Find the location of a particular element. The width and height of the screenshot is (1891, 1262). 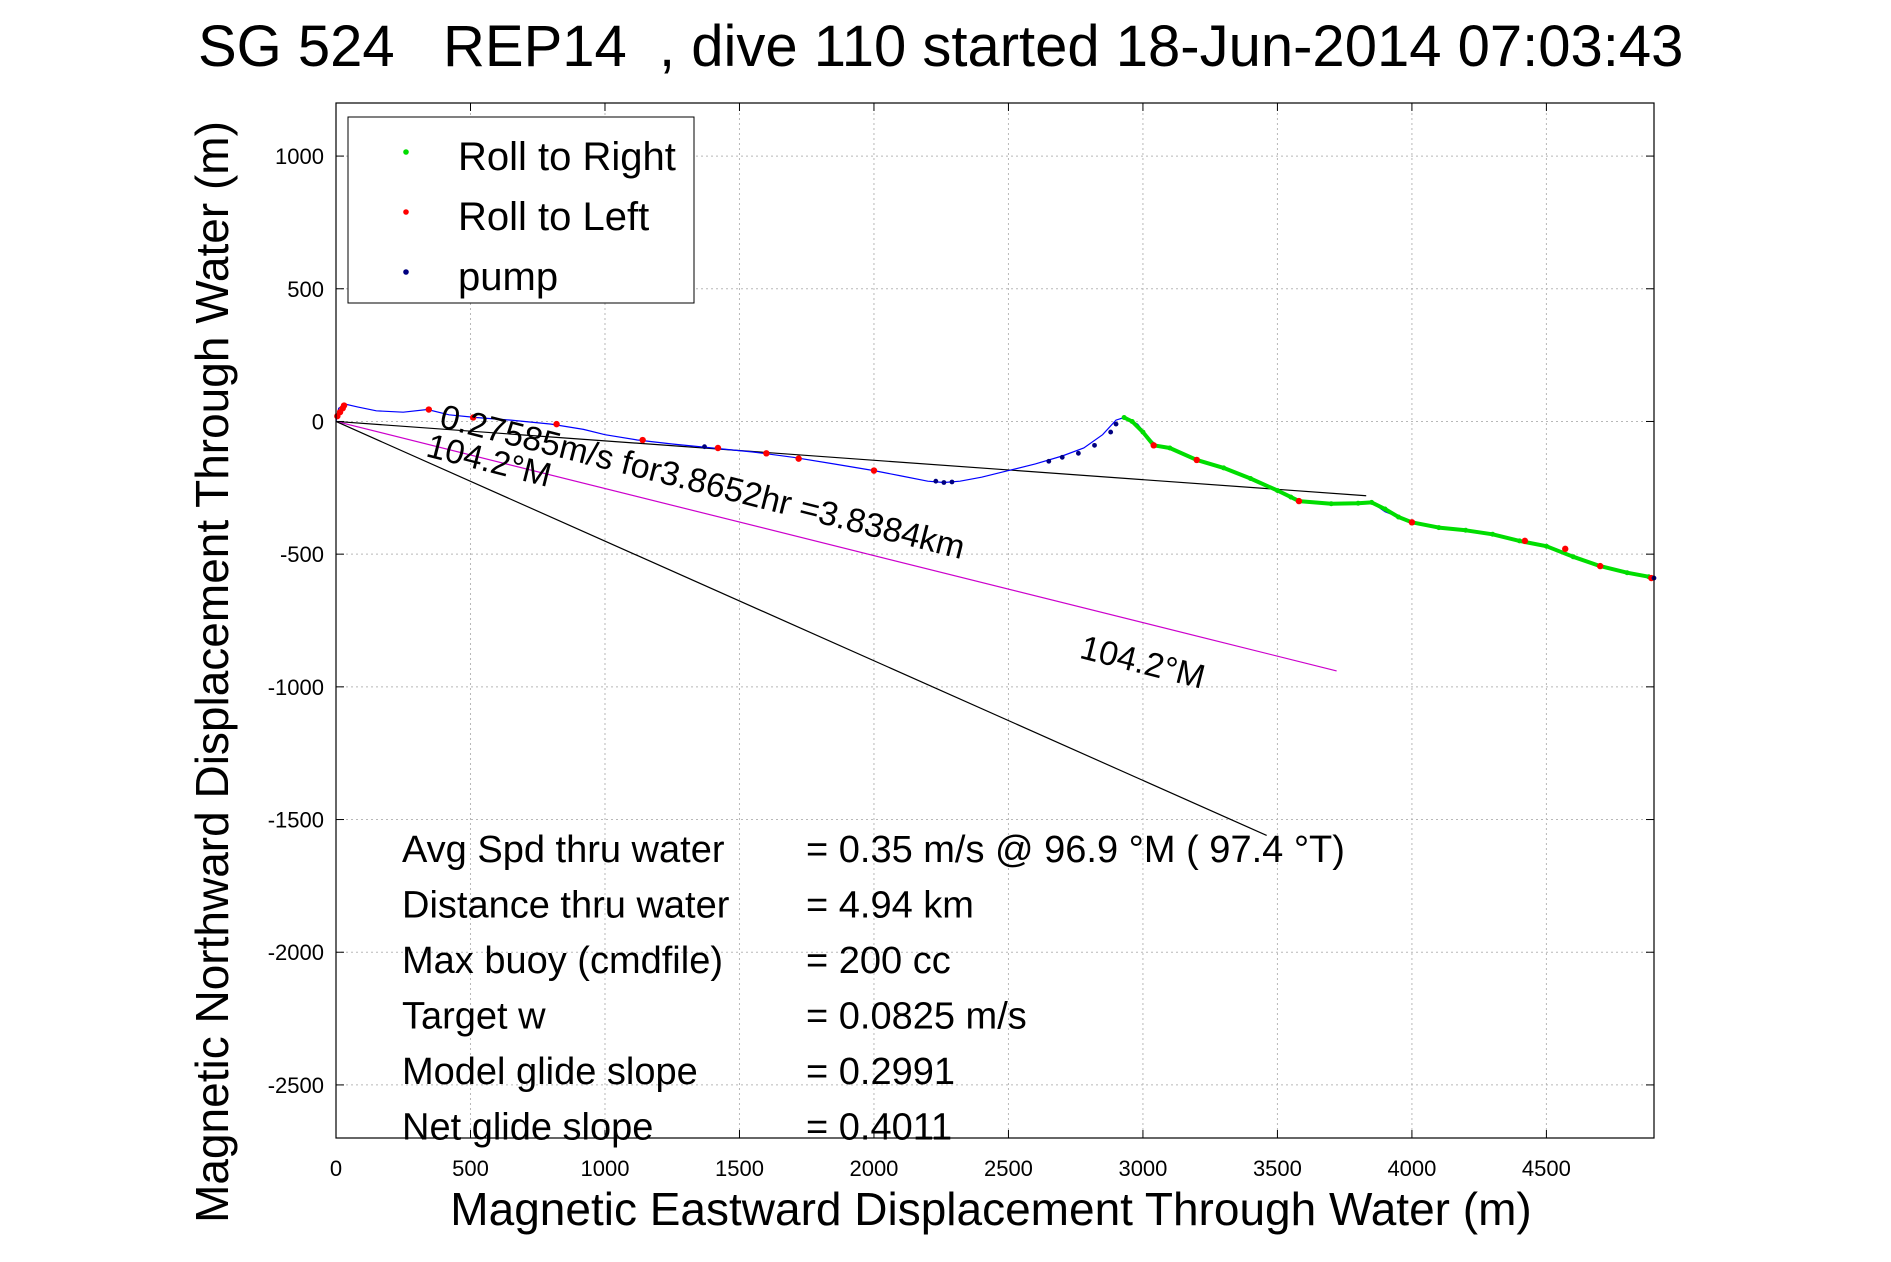

stat-label: Model glide slope is located at coordinates (550, 1072).